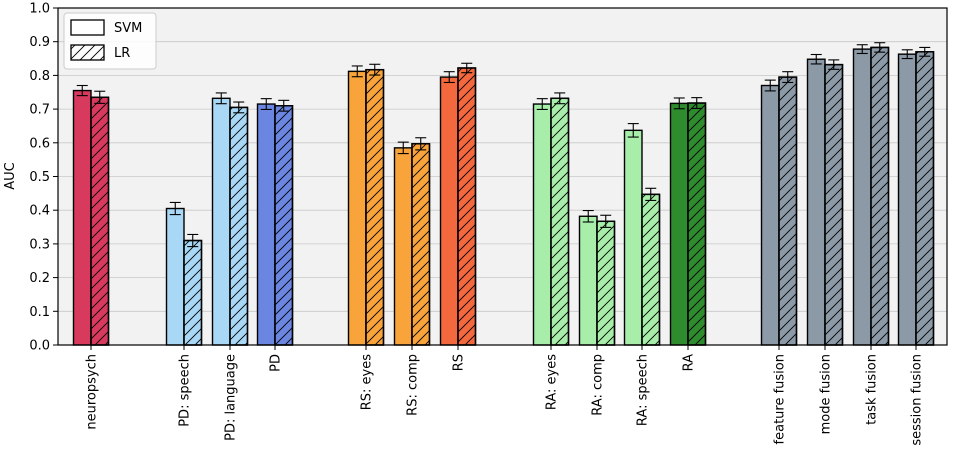 The width and height of the screenshot is (957, 467). What do you see at coordinates (598, 385) in the screenshot?
I see `x-tick-label: RA: comp` at bounding box center [598, 385].